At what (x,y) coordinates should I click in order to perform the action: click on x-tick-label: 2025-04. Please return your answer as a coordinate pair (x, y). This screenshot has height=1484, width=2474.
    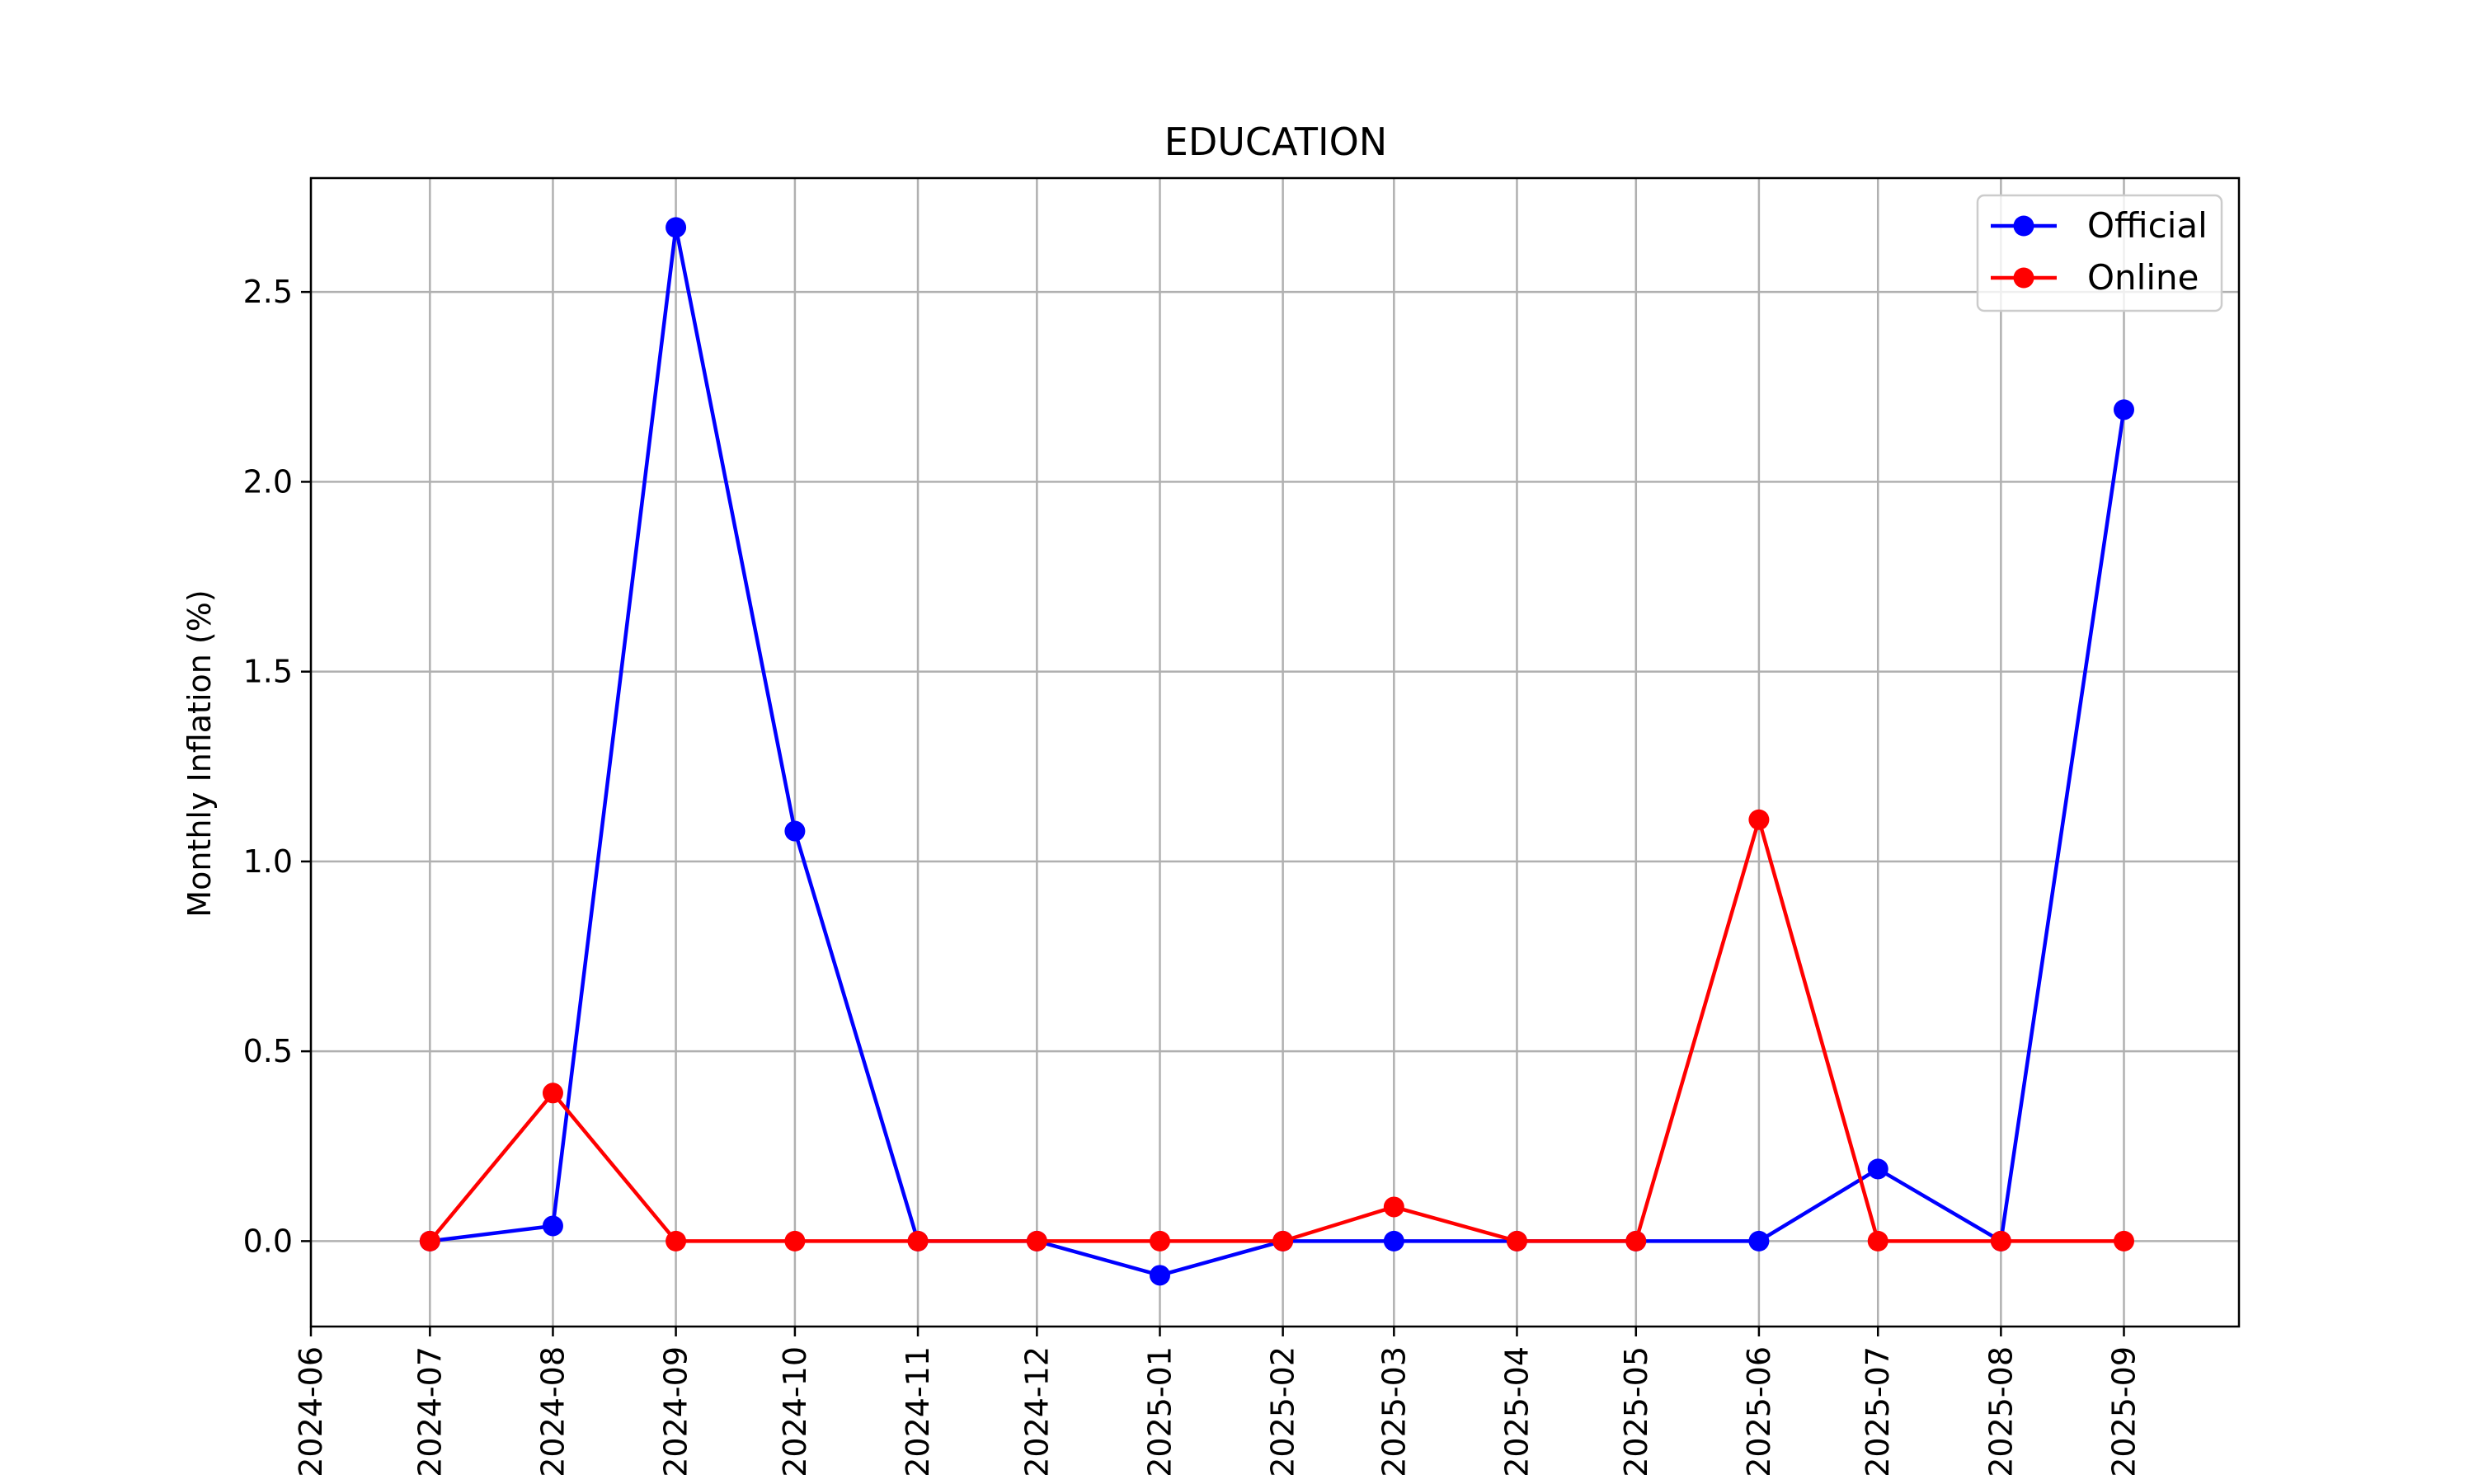
    Looking at the image, I should click on (1516, 1411).